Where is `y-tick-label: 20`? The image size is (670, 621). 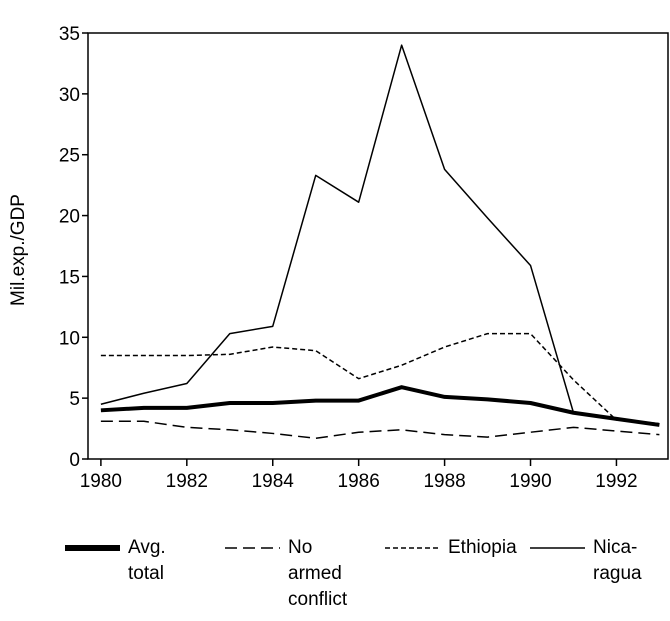 y-tick-label: 20 is located at coordinates (69, 217).